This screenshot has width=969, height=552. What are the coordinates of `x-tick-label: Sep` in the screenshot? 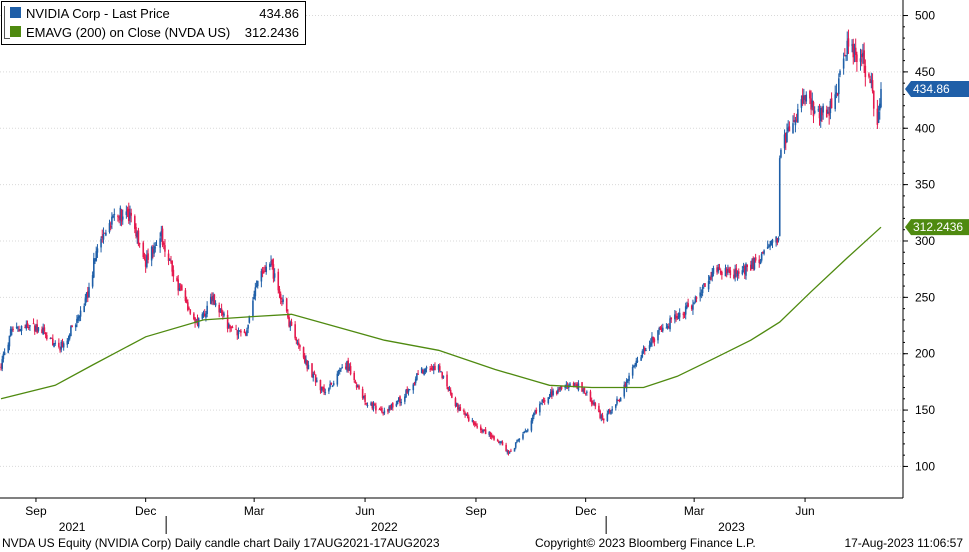 It's located at (36, 511).